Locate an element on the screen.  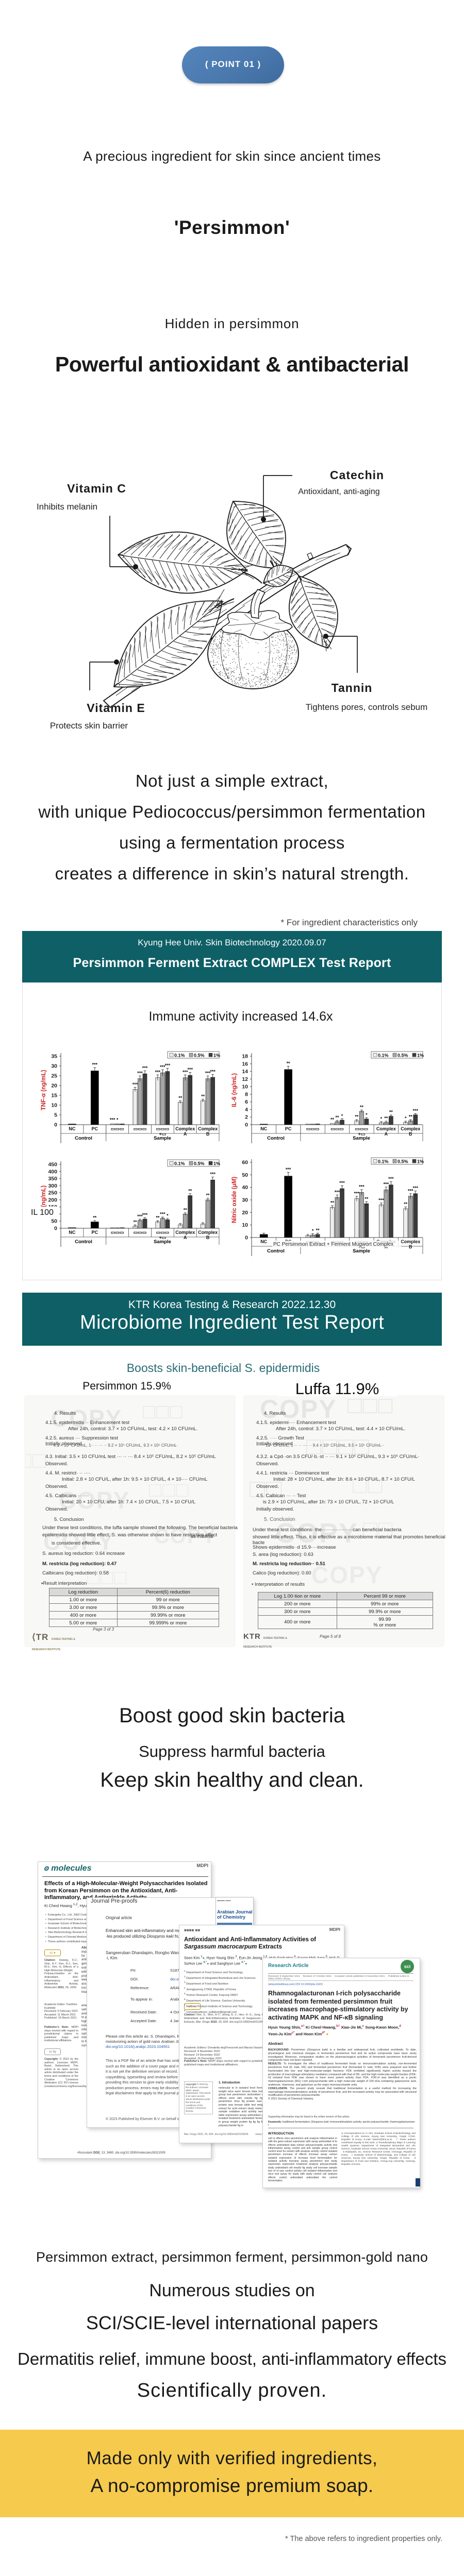
svg-text: IL 100 is located at coordinates (42, 1212).